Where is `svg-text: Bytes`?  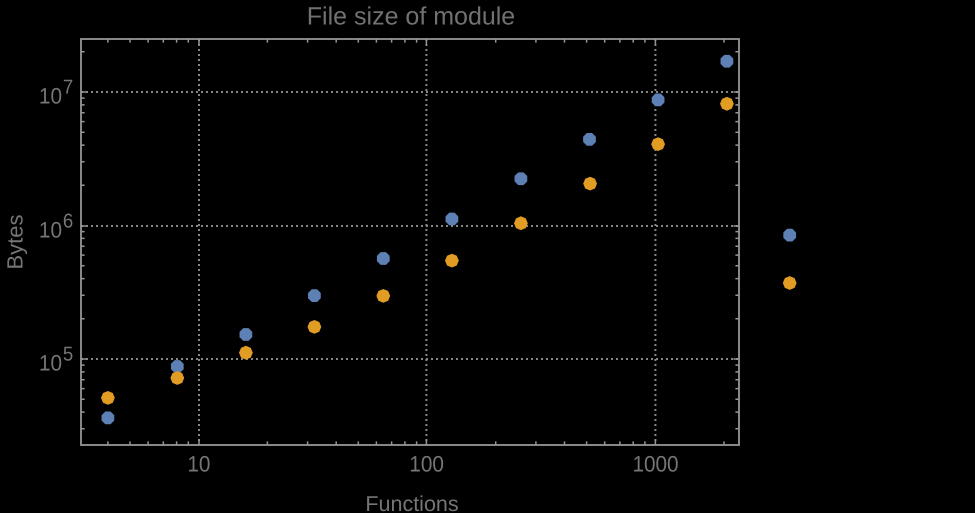 svg-text: Bytes is located at coordinates (14, 241).